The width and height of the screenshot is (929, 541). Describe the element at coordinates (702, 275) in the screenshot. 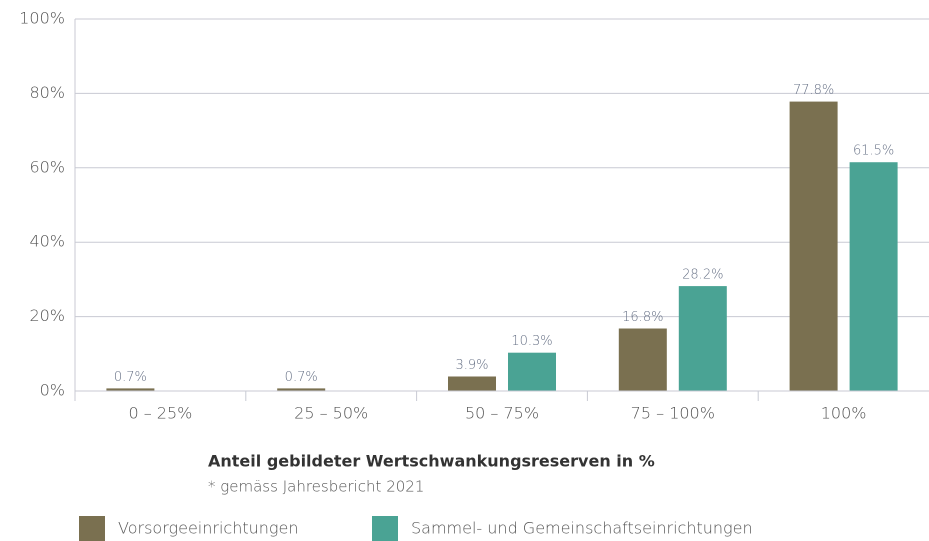

I see `value-label: 28.2%` at that location.